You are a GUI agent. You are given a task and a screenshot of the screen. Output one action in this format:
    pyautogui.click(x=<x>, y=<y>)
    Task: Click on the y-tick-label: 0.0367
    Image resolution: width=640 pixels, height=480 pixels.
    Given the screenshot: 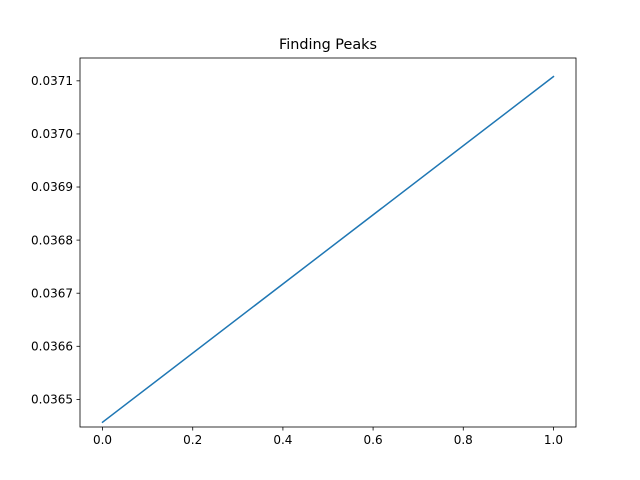 What is the action you would take?
    pyautogui.click(x=52, y=293)
    